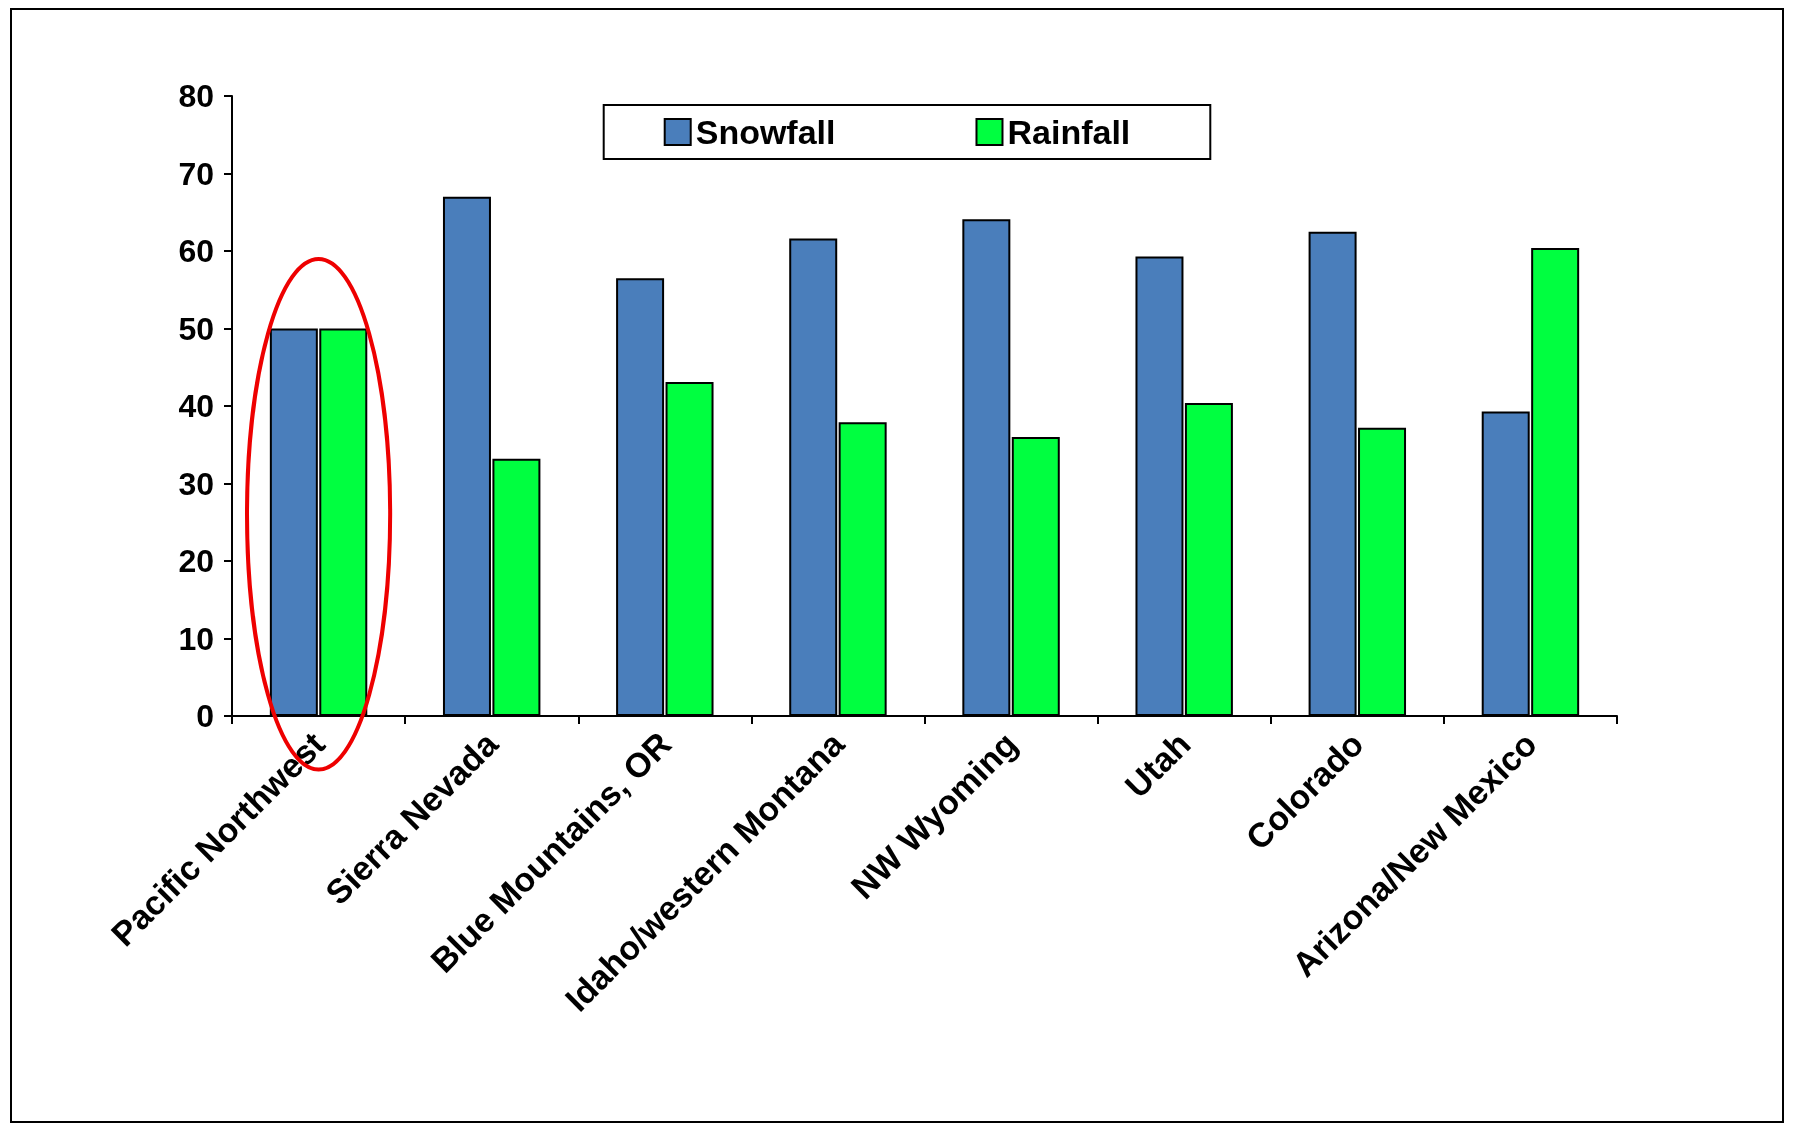 The width and height of the screenshot is (1796, 1131). Describe the element at coordinates (196, 328) in the screenshot. I see `y-tick-label: 50` at that location.